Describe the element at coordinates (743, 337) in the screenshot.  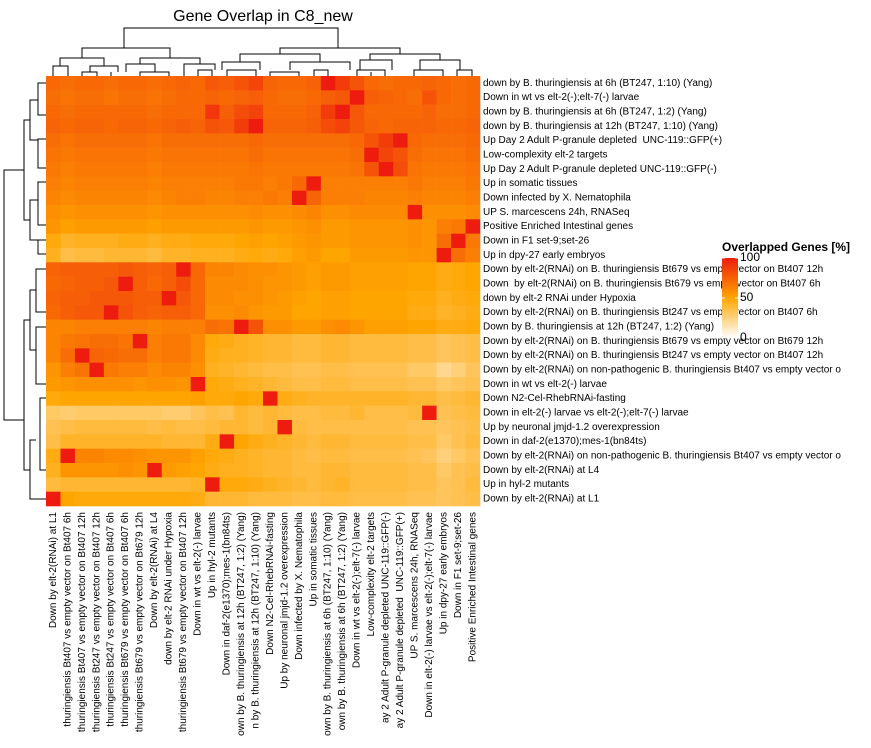
I see `colorbar-tick-label: 0` at that location.